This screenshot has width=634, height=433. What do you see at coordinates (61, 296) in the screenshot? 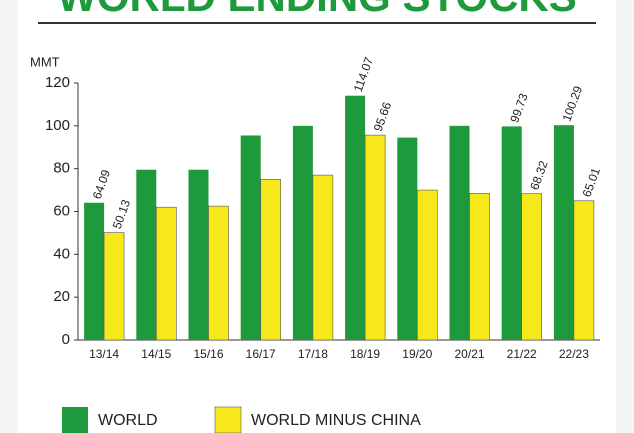
I see `y-tick-label: 20` at bounding box center [61, 296].